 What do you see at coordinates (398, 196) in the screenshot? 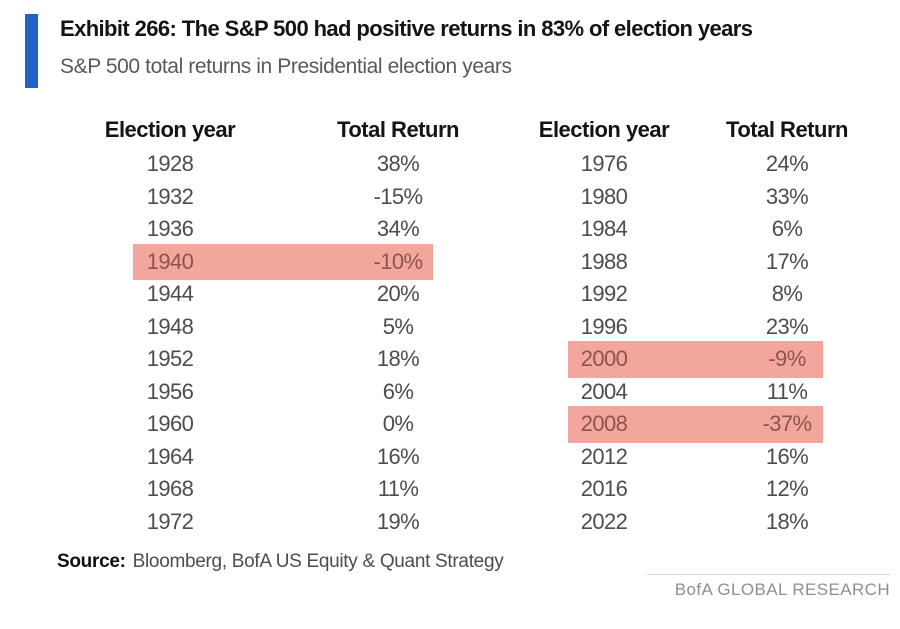
I see `return-cell: -15%` at bounding box center [398, 196].